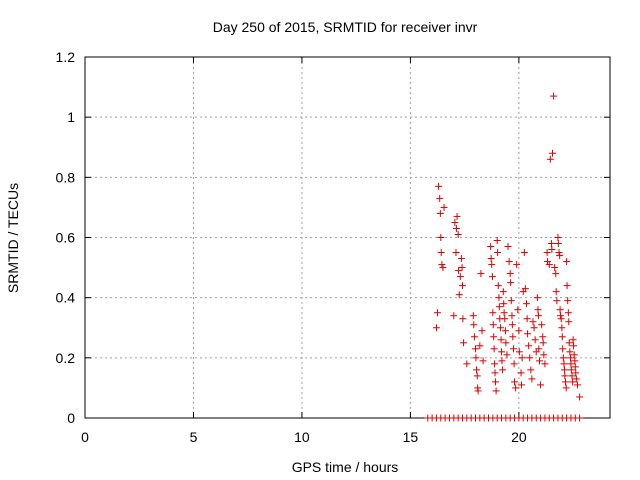  Describe the element at coordinates (411, 437) in the screenshot. I see `x-tick-label: 15` at that location.